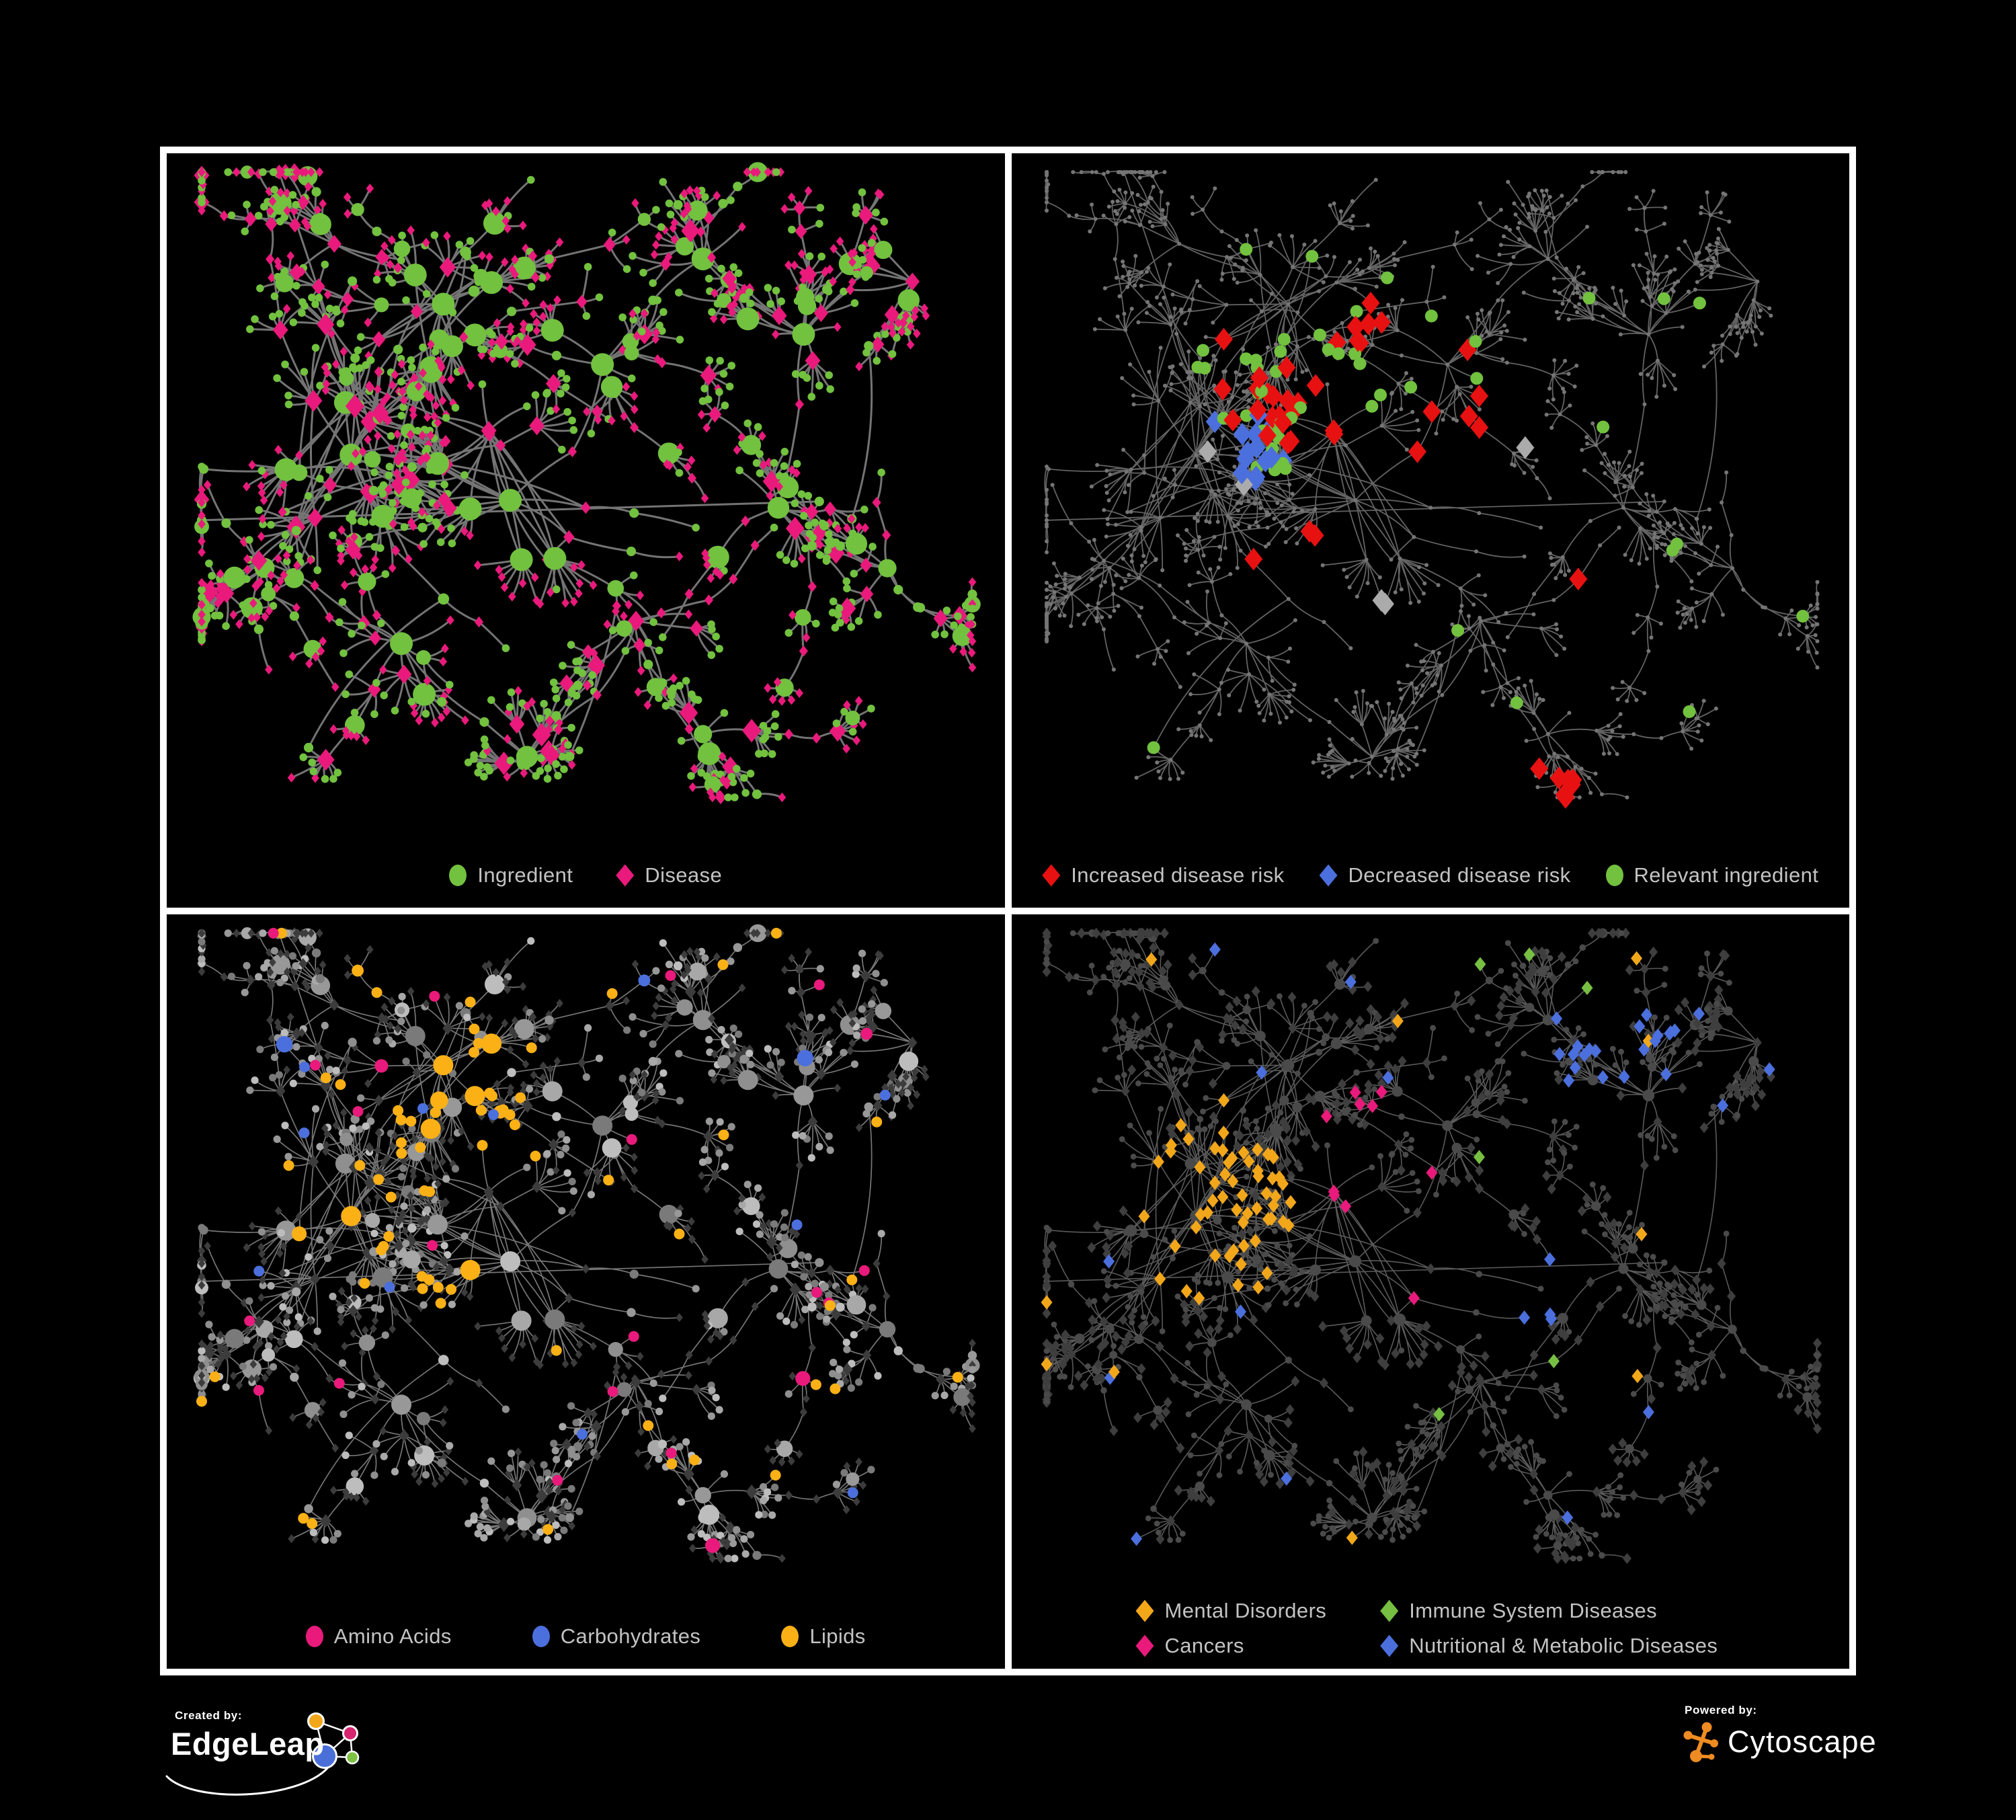 This screenshot has width=2016, height=1820. I want to click on nutritional-metabolic-diamond-icon, so click(1389, 1645).